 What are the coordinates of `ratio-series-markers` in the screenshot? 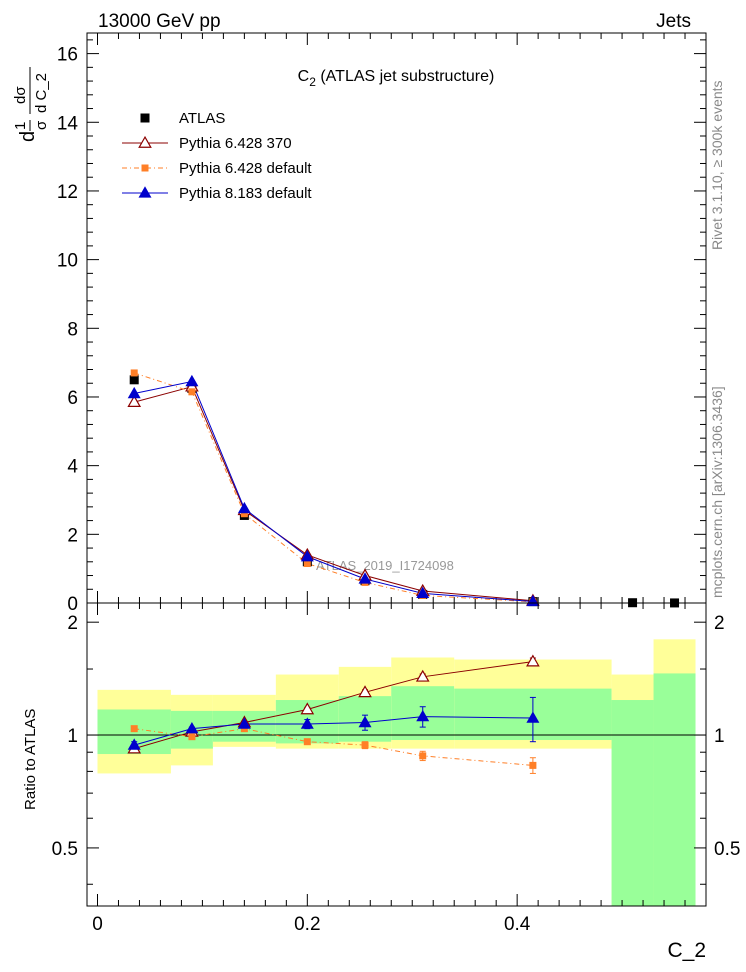 It's located at (333, 711).